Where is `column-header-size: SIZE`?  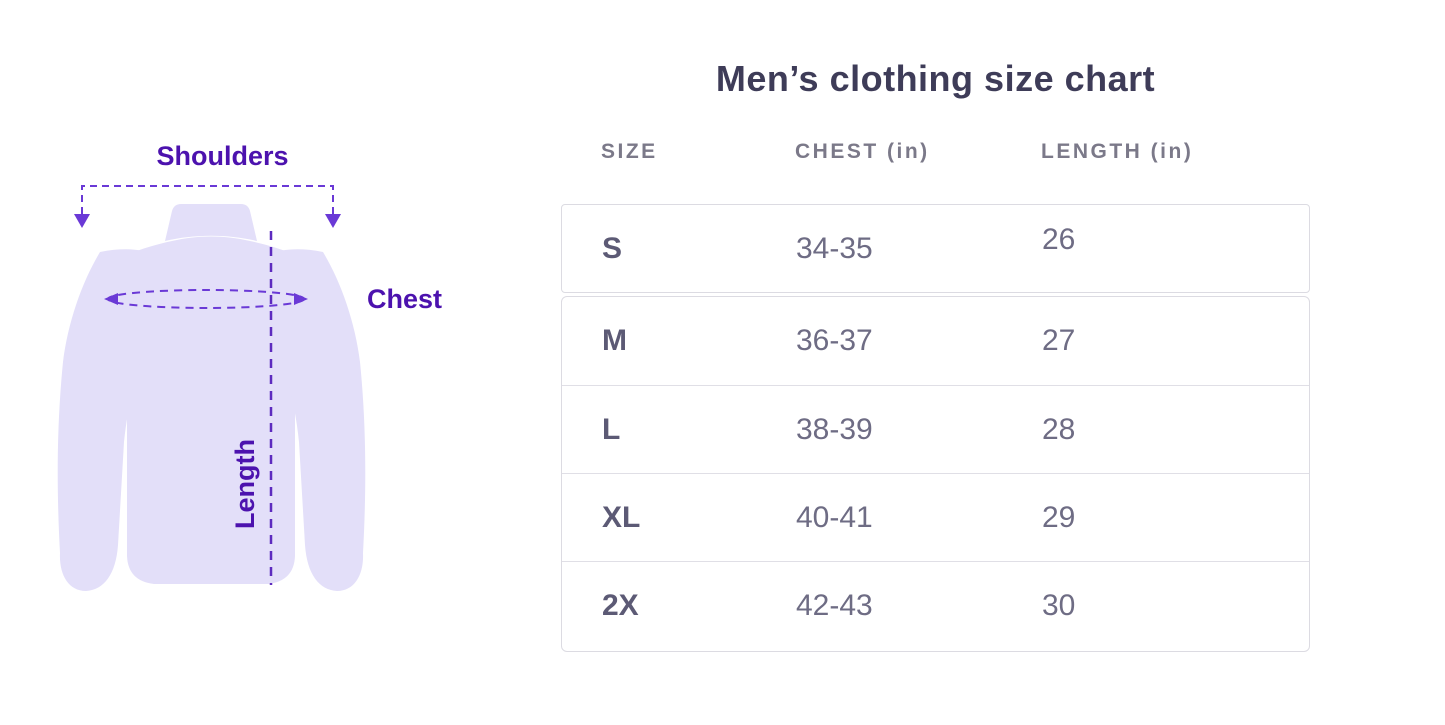 column-header-size: SIZE is located at coordinates (629, 151).